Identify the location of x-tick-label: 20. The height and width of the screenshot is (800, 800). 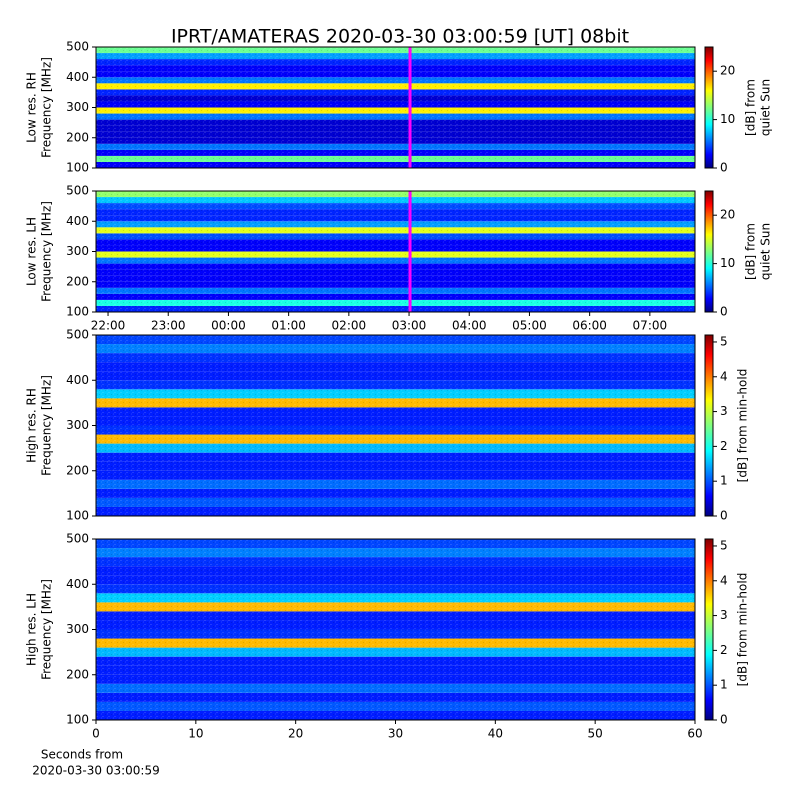
(295, 734).